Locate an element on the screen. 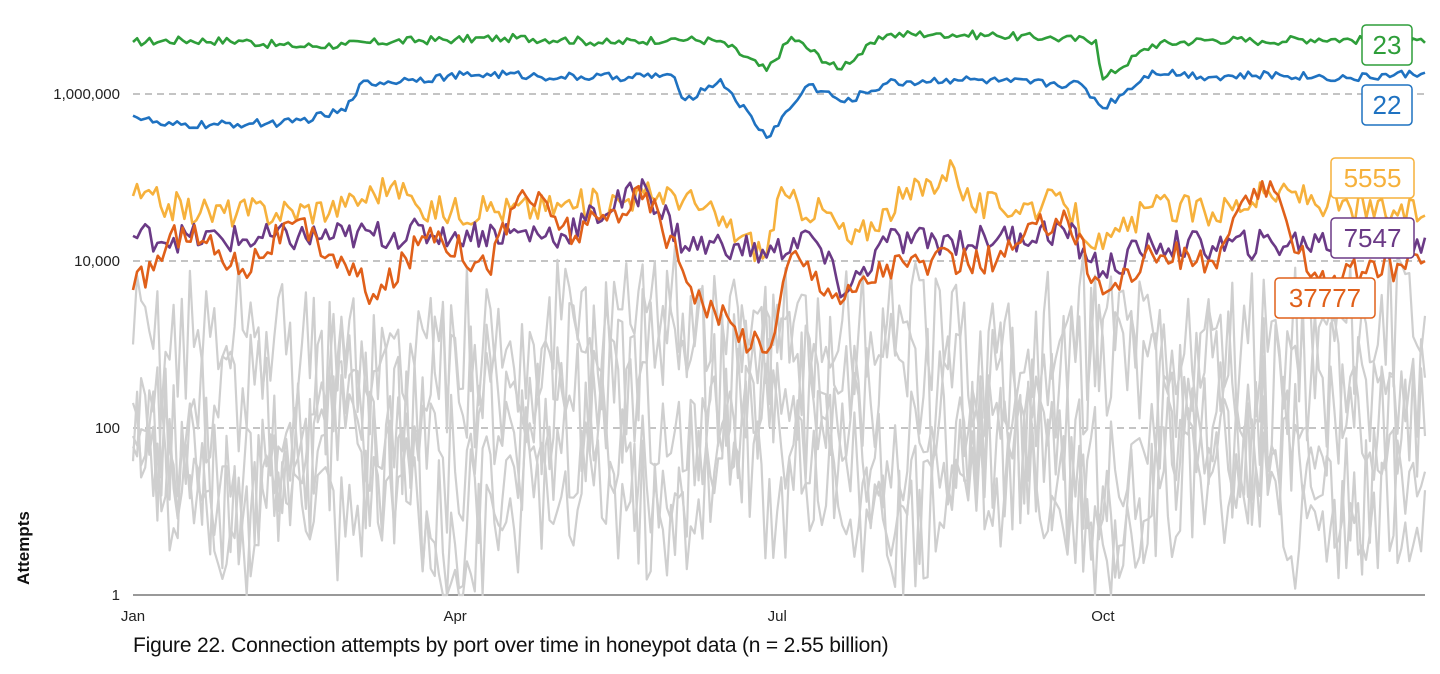 Image resolution: width=1440 pixels, height=674 pixels. series-label-text: 5555 is located at coordinates (1373, 178).